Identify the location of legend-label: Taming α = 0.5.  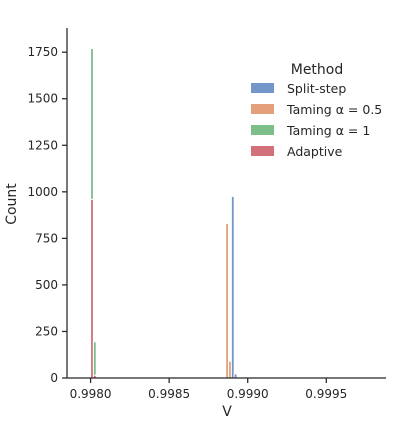
(334, 109).